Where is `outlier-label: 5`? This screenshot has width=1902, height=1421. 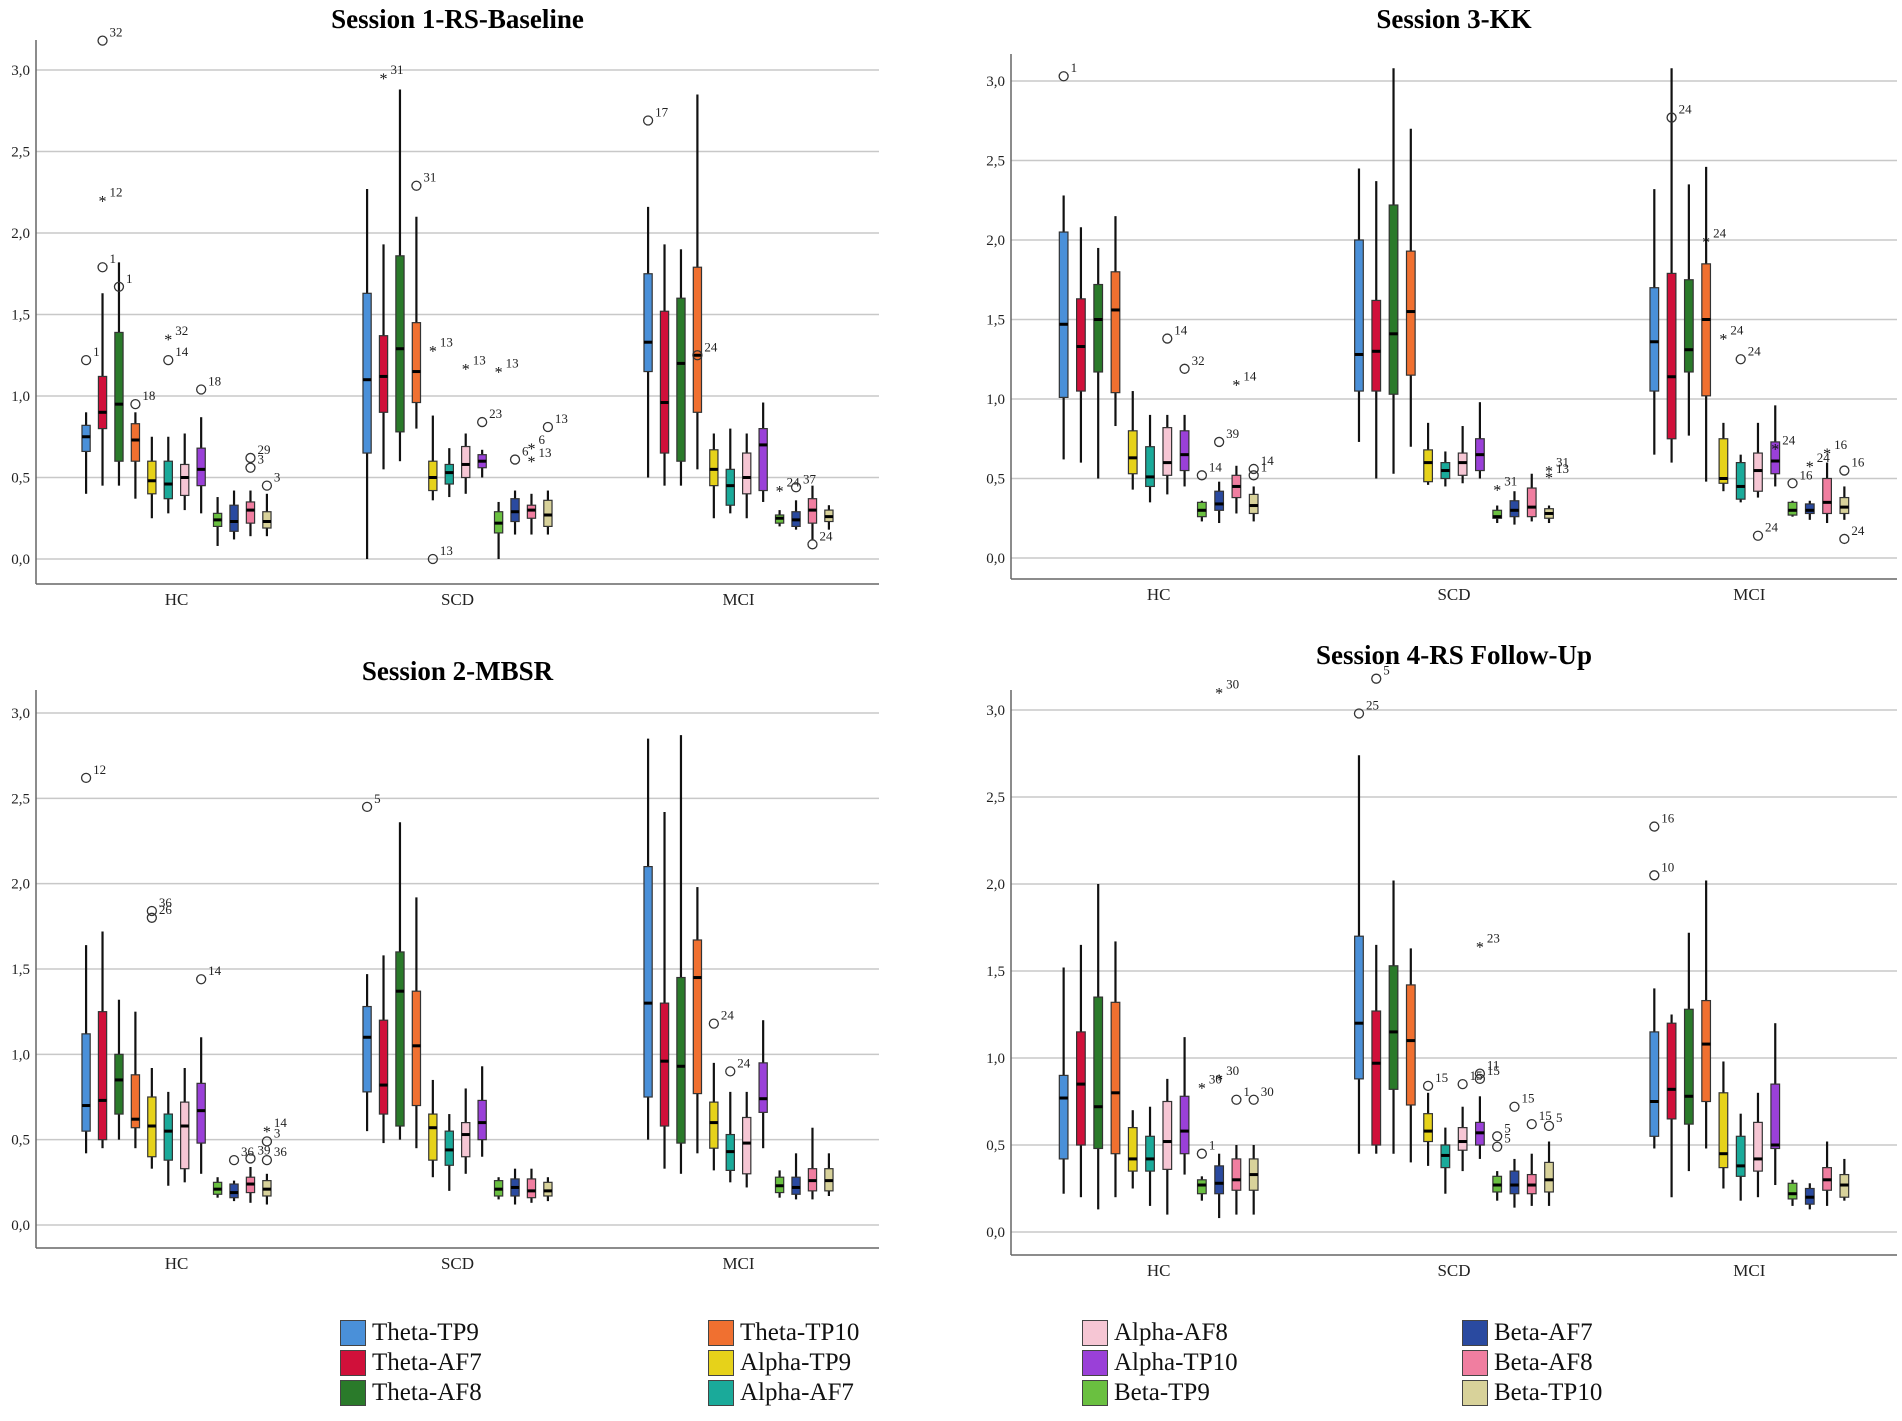
outlier-label: 5 is located at coordinates (1386, 670).